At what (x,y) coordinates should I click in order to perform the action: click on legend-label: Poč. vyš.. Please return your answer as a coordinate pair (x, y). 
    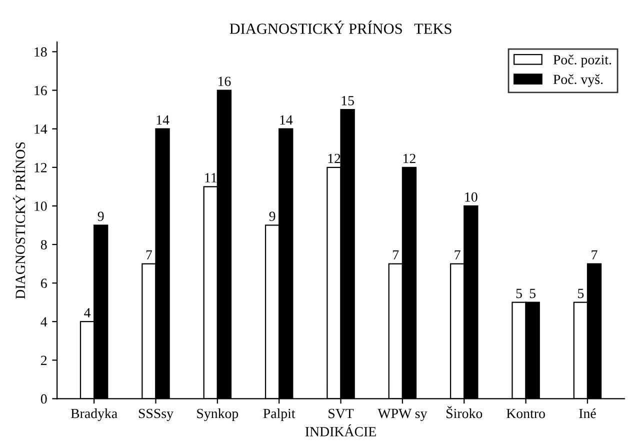
    Looking at the image, I should click on (578, 80).